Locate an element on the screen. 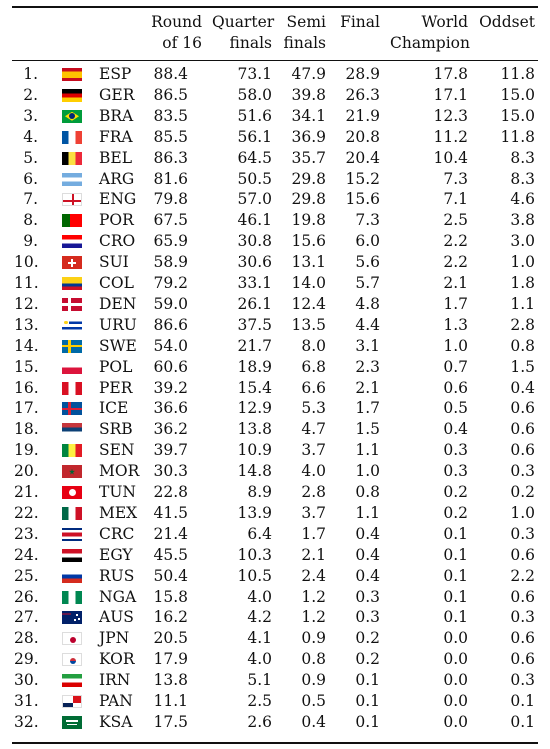  country-code: NGA is located at coordinates (118, 596).